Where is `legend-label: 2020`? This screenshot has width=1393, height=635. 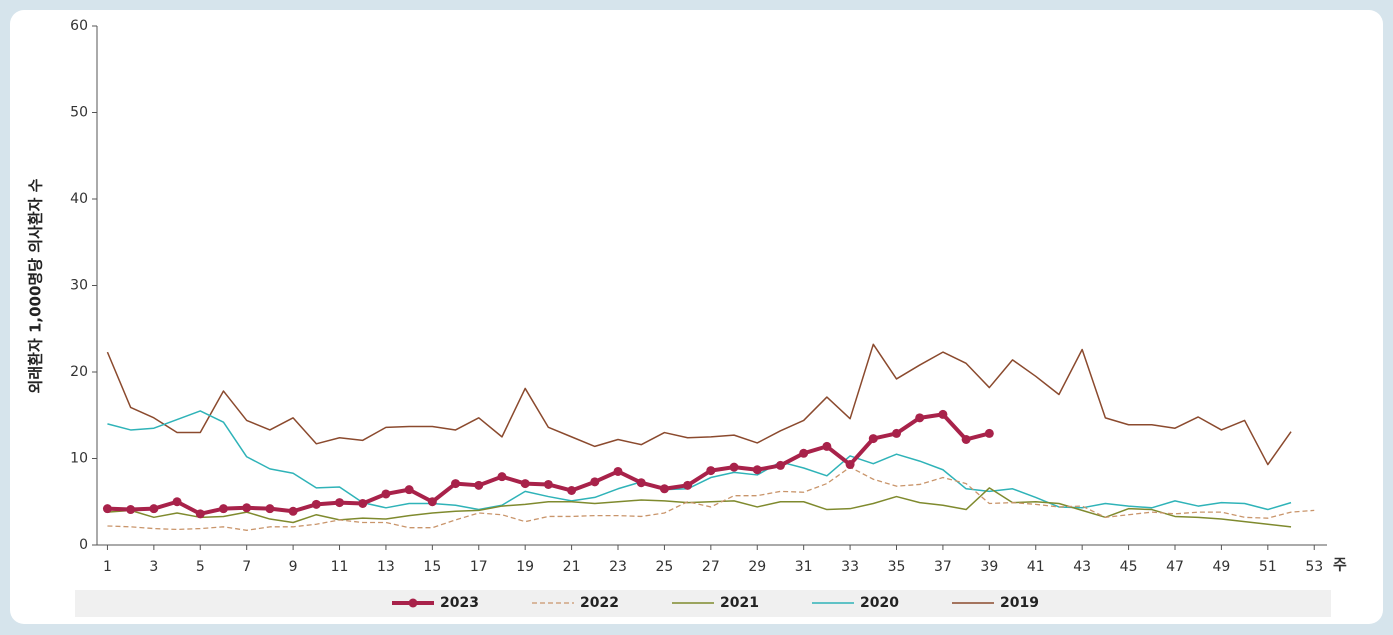 legend-label: 2020 is located at coordinates (879, 603).